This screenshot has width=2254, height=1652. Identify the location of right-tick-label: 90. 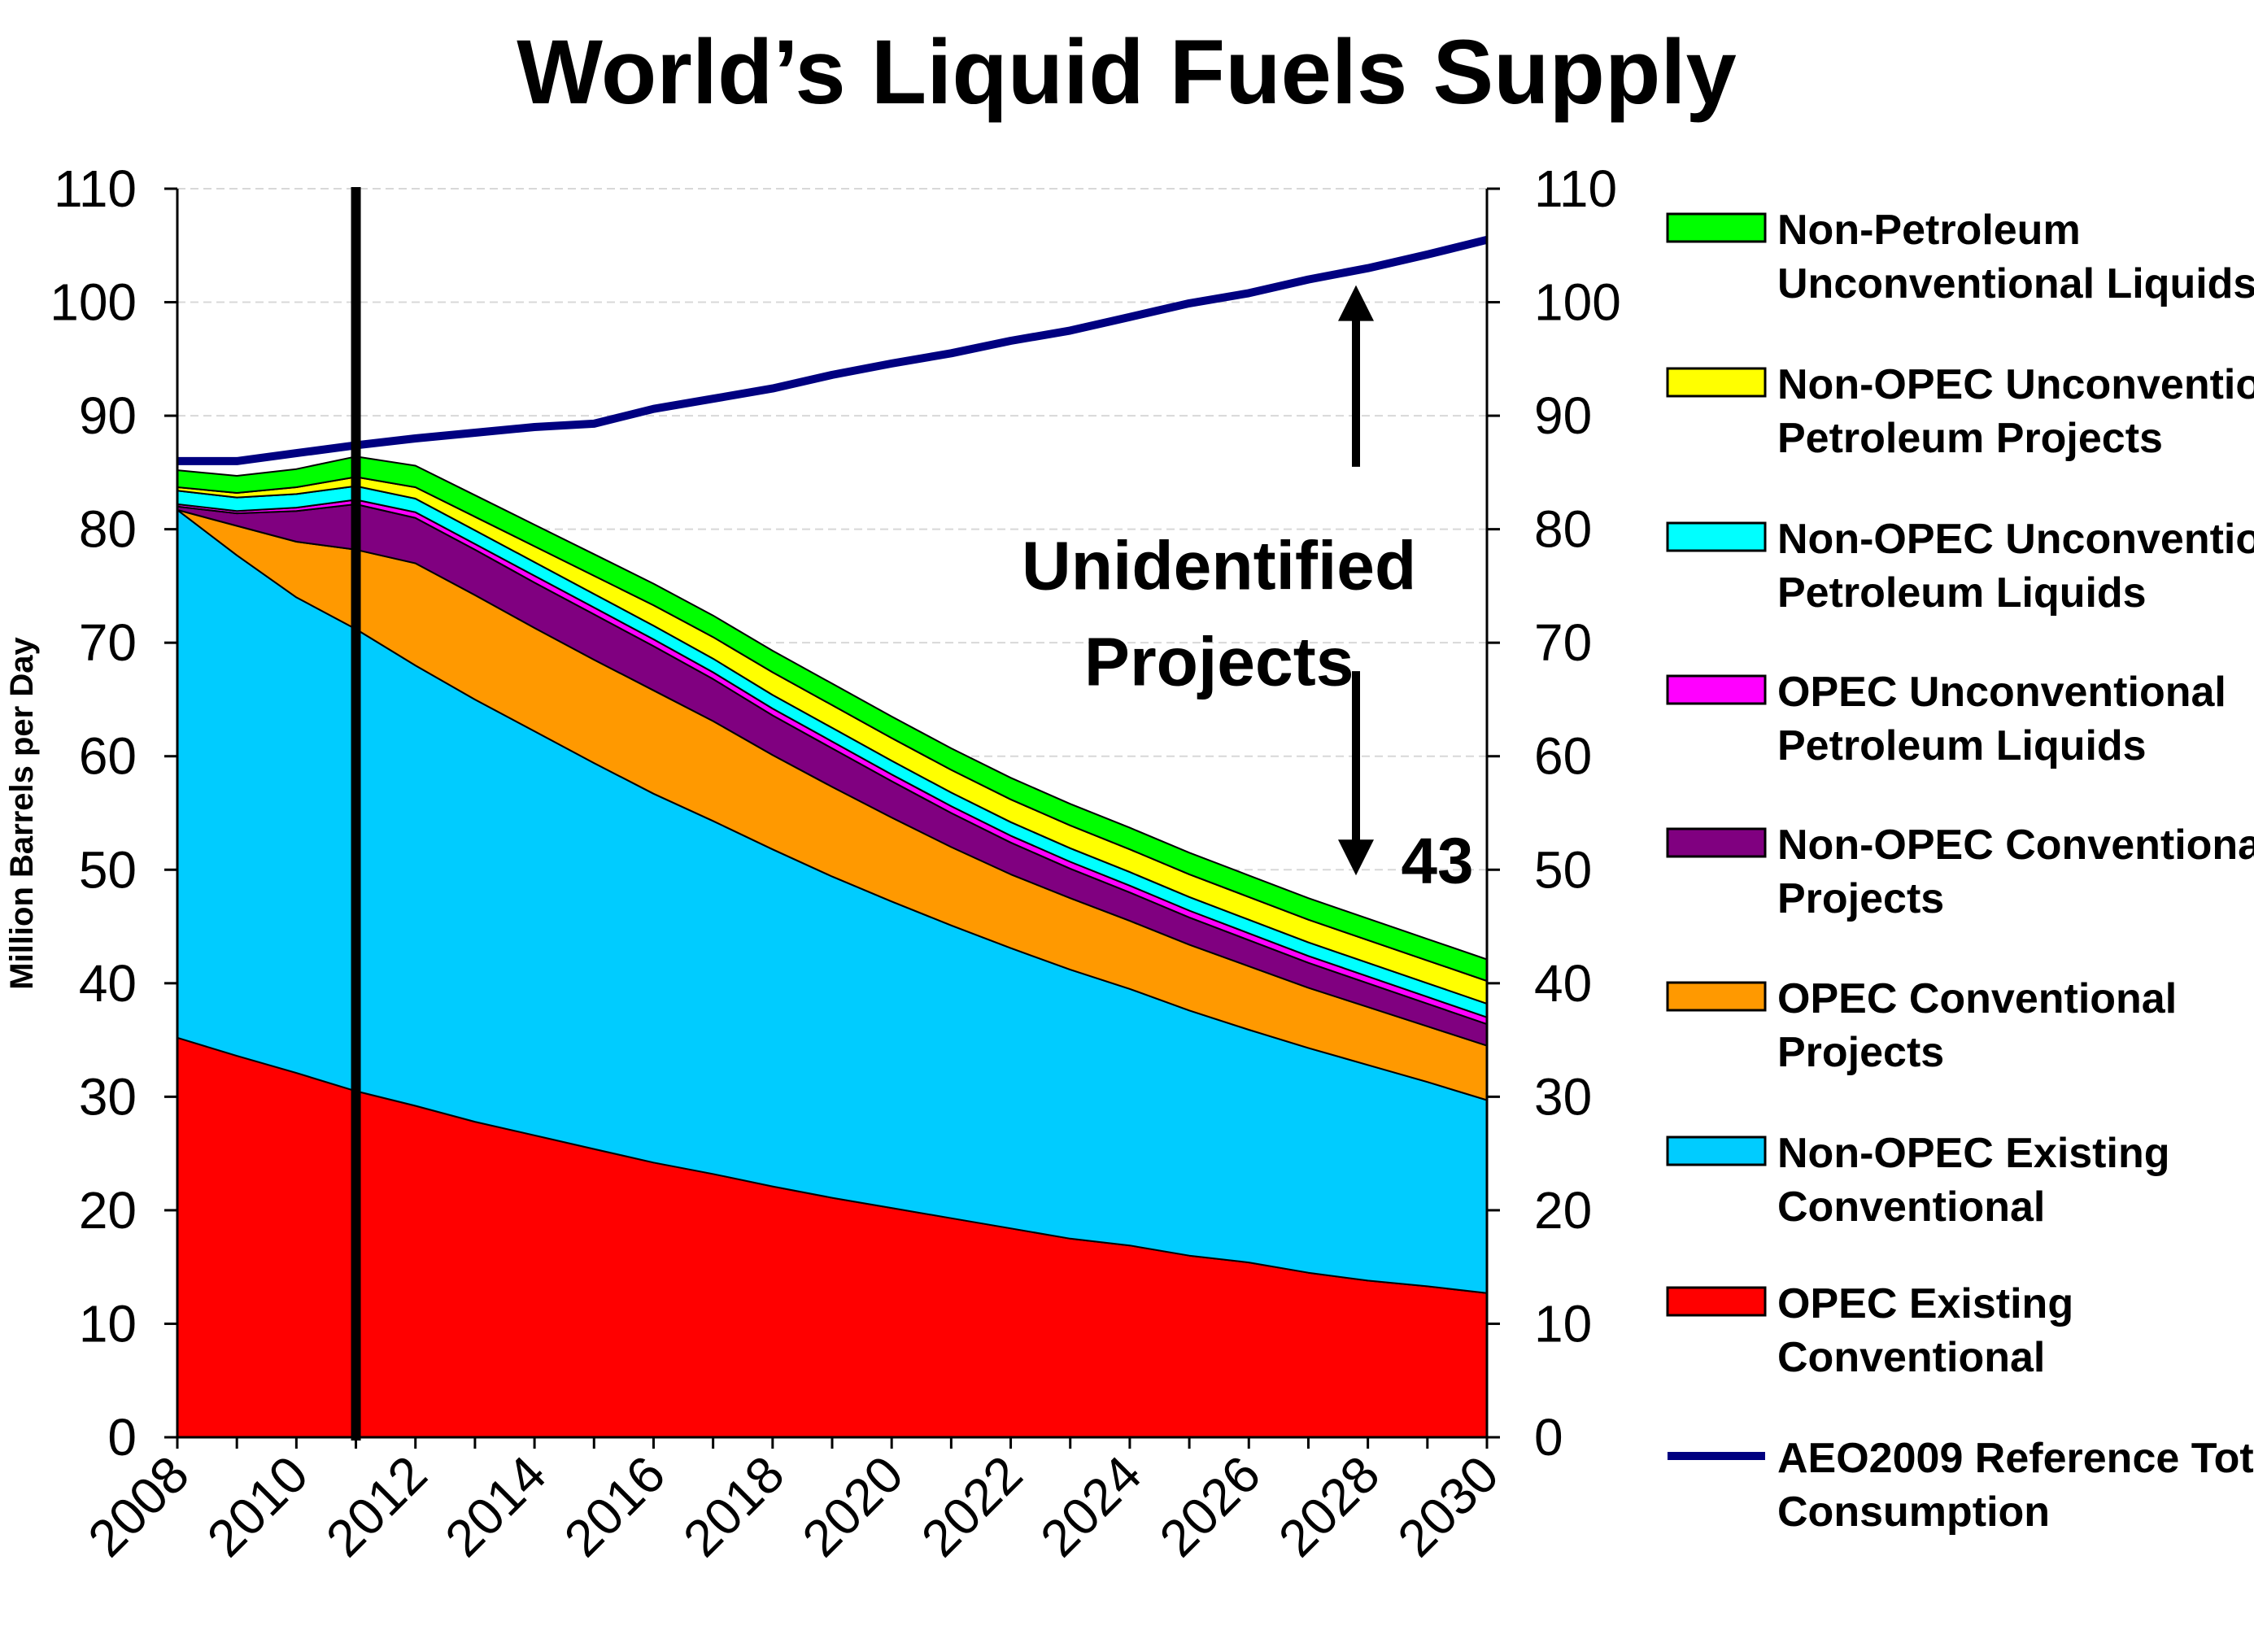
(1563, 415).